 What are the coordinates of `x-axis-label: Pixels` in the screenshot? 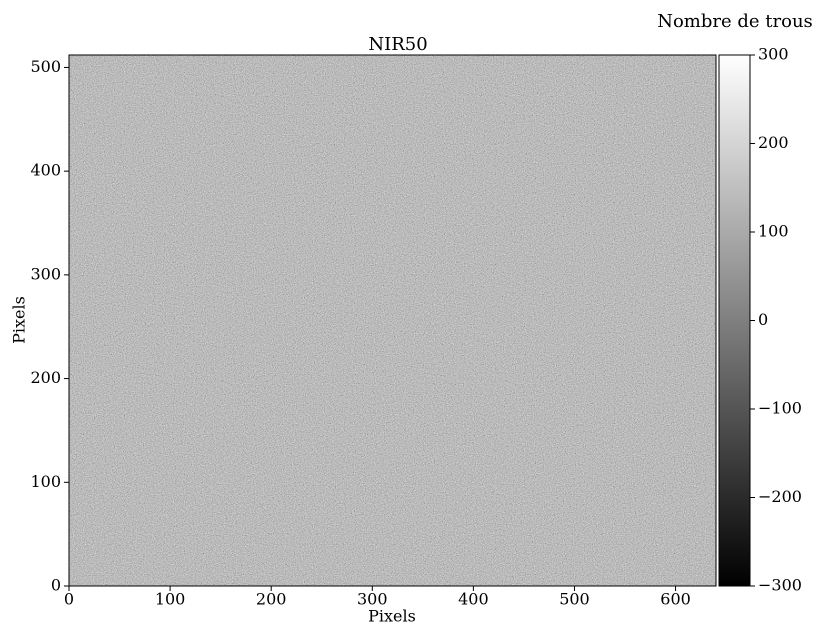 It's located at (392, 616).